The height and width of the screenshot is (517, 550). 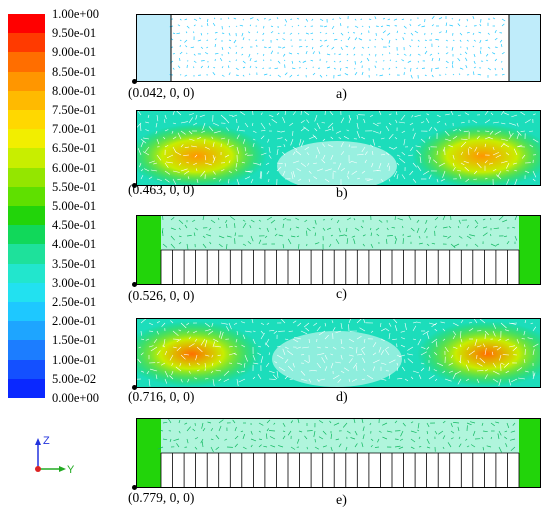 What do you see at coordinates (75, 398) in the screenshot?
I see `legend-tick-label: 0.00e+00` at bounding box center [75, 398].